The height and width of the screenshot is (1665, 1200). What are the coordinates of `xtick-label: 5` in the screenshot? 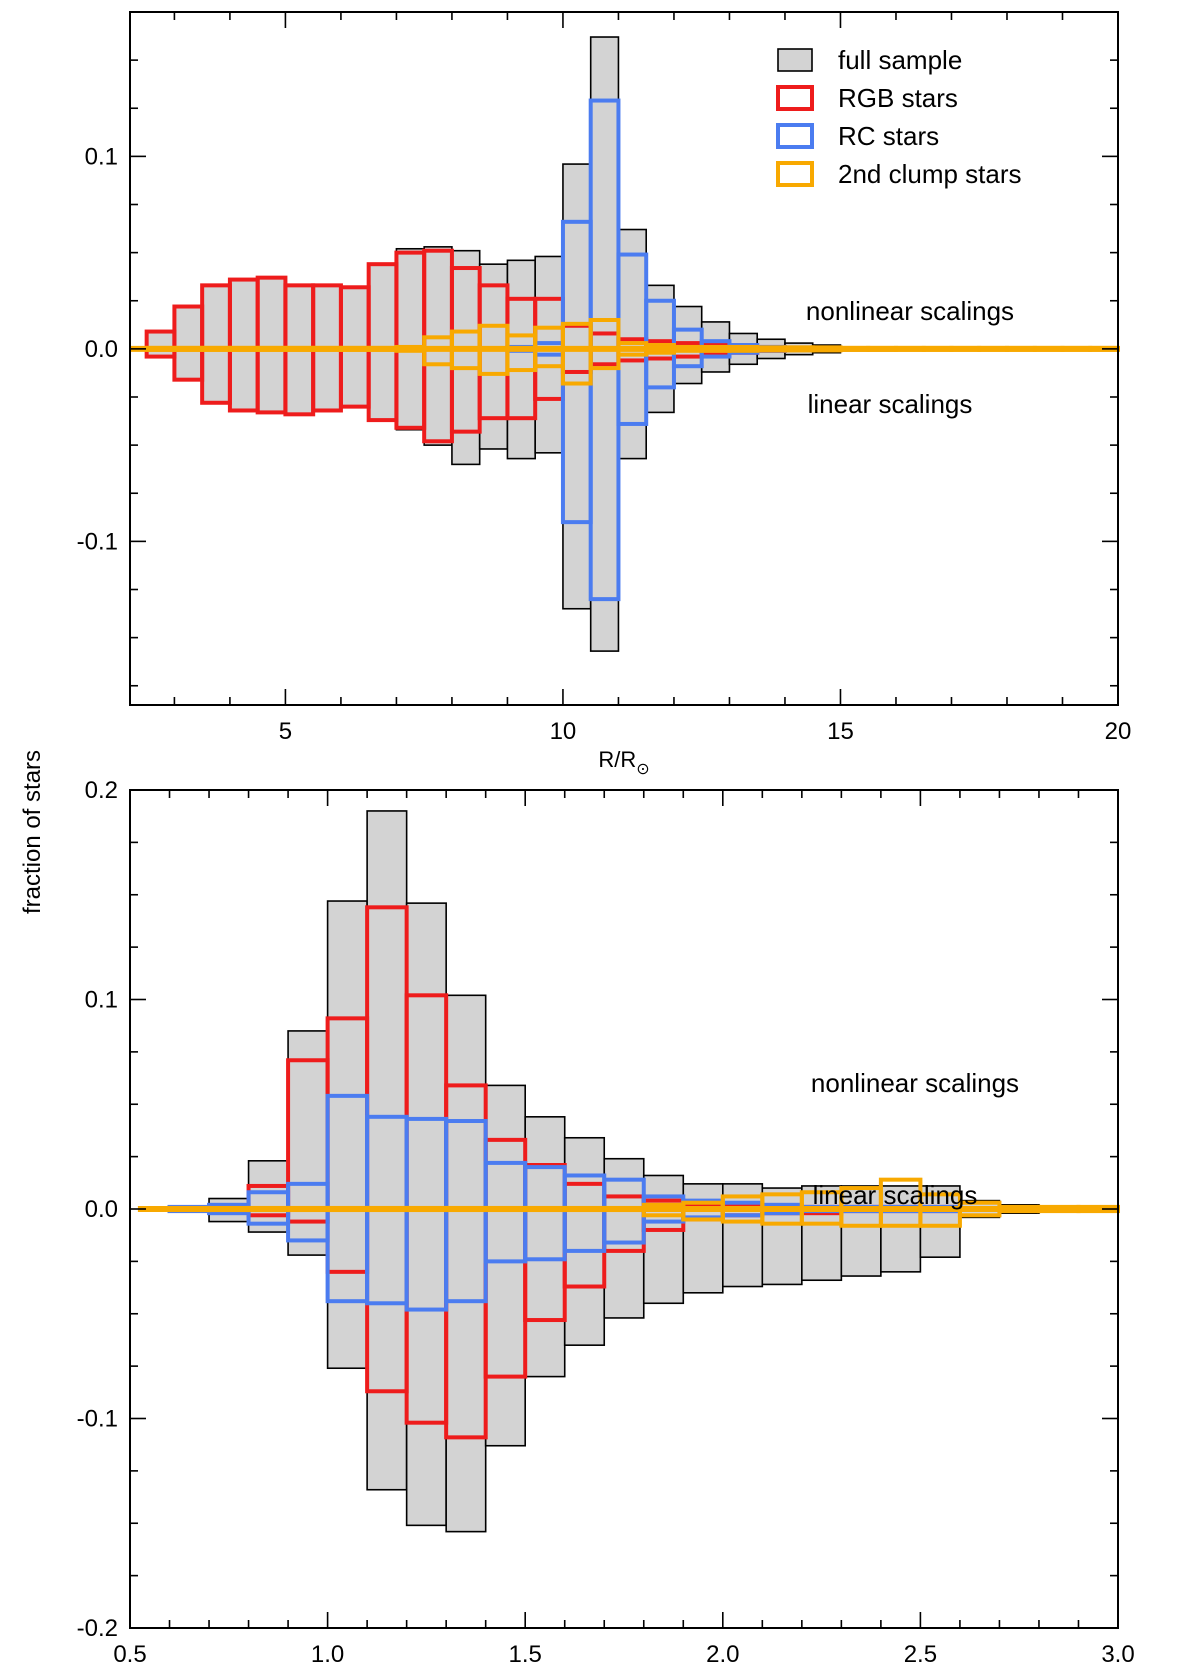 It's located at (285, 731).